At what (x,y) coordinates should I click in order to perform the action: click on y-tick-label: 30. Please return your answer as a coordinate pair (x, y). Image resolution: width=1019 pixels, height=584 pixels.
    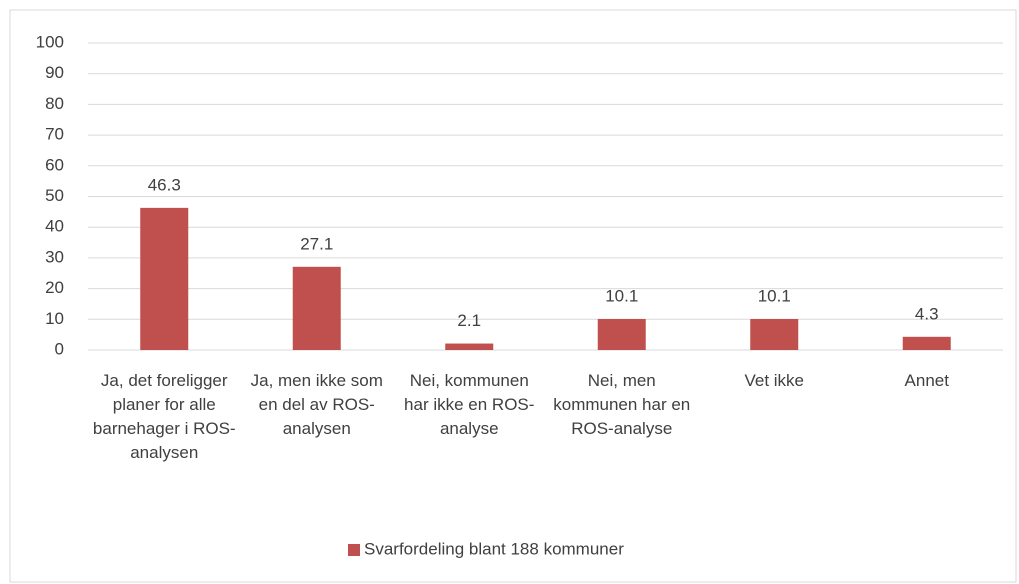
    Looking at the image, I should click on (54, 256).